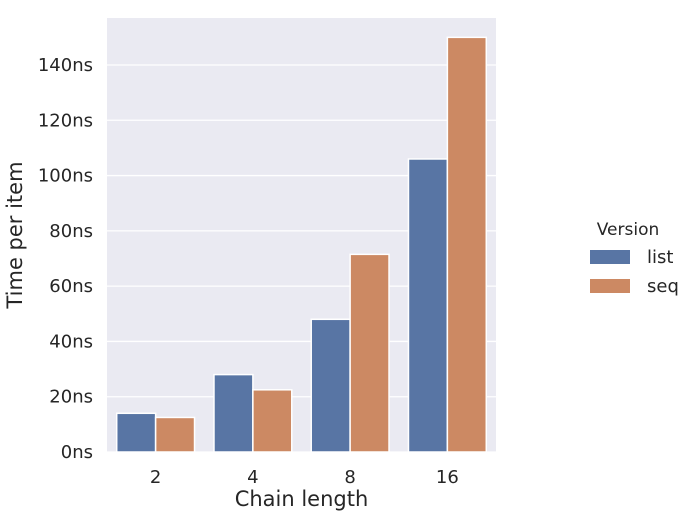 This screenshot has width=700, height=518. What do you see at coordinates (77, 452) in the screenshot?
I see `y-tick-label: 0ns` at bounding box center [77, 452].